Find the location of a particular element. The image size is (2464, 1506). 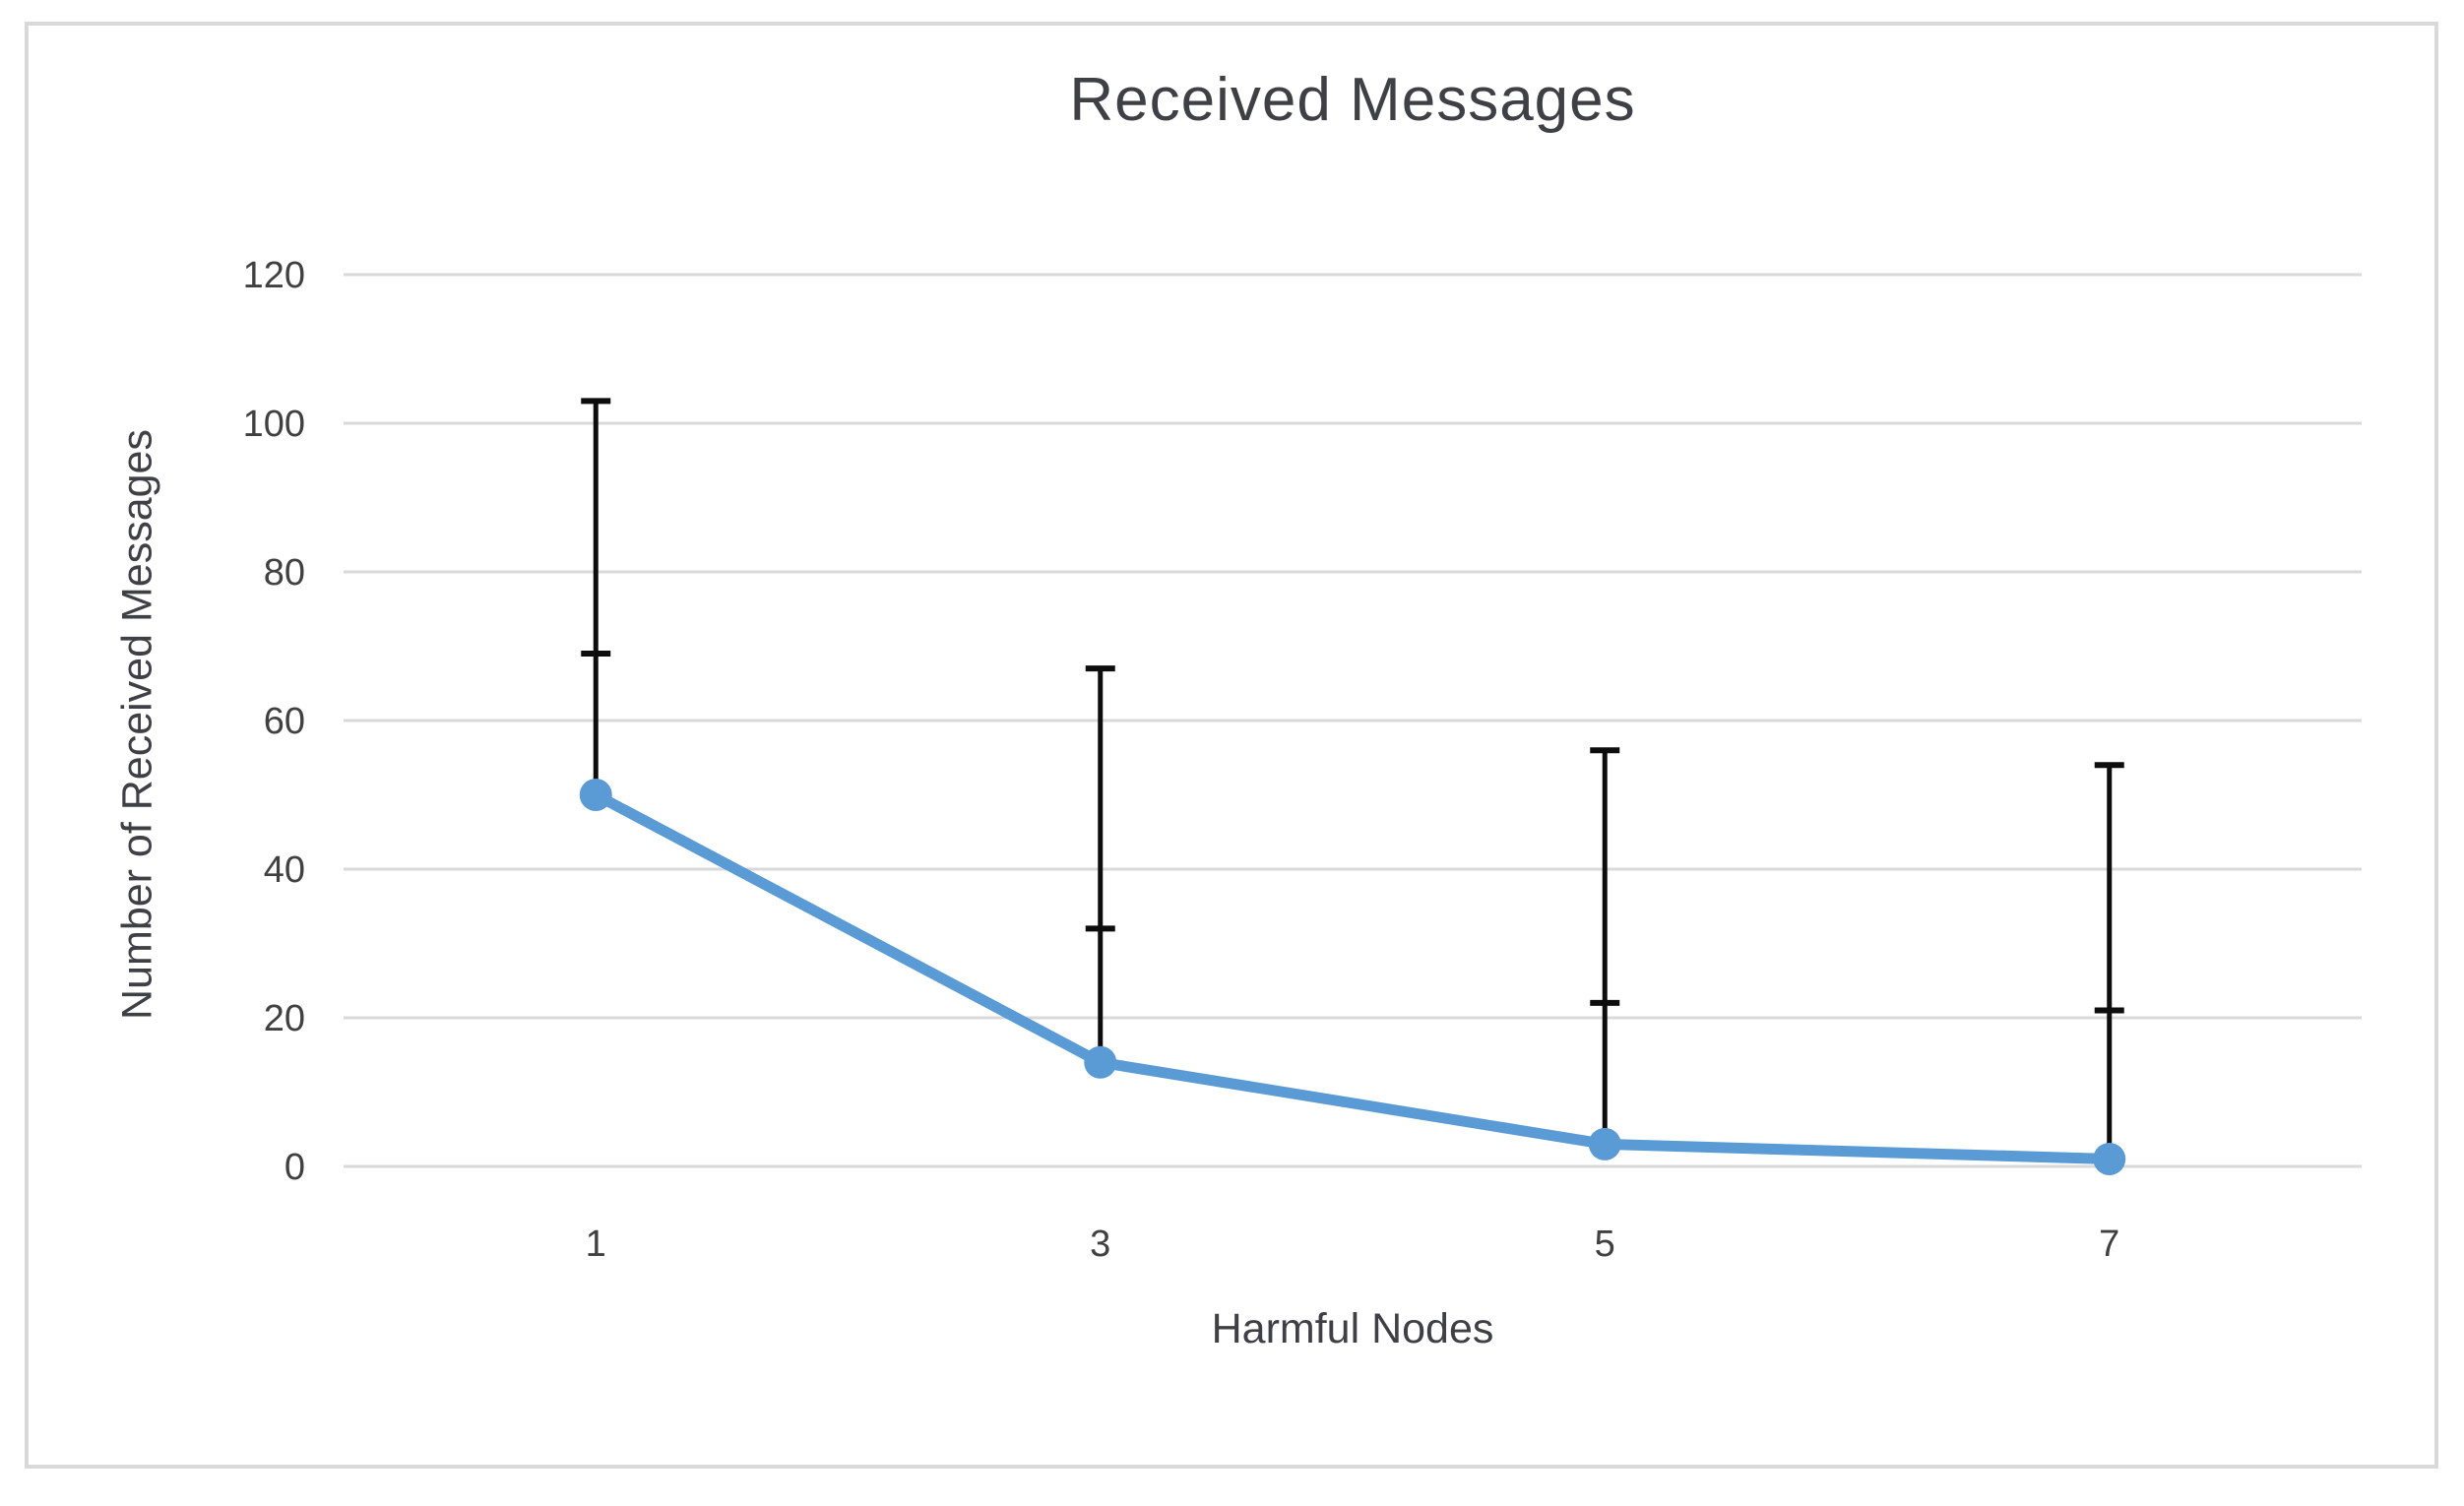

chart-title: Received Messages is located at coordinates (1352, 100).